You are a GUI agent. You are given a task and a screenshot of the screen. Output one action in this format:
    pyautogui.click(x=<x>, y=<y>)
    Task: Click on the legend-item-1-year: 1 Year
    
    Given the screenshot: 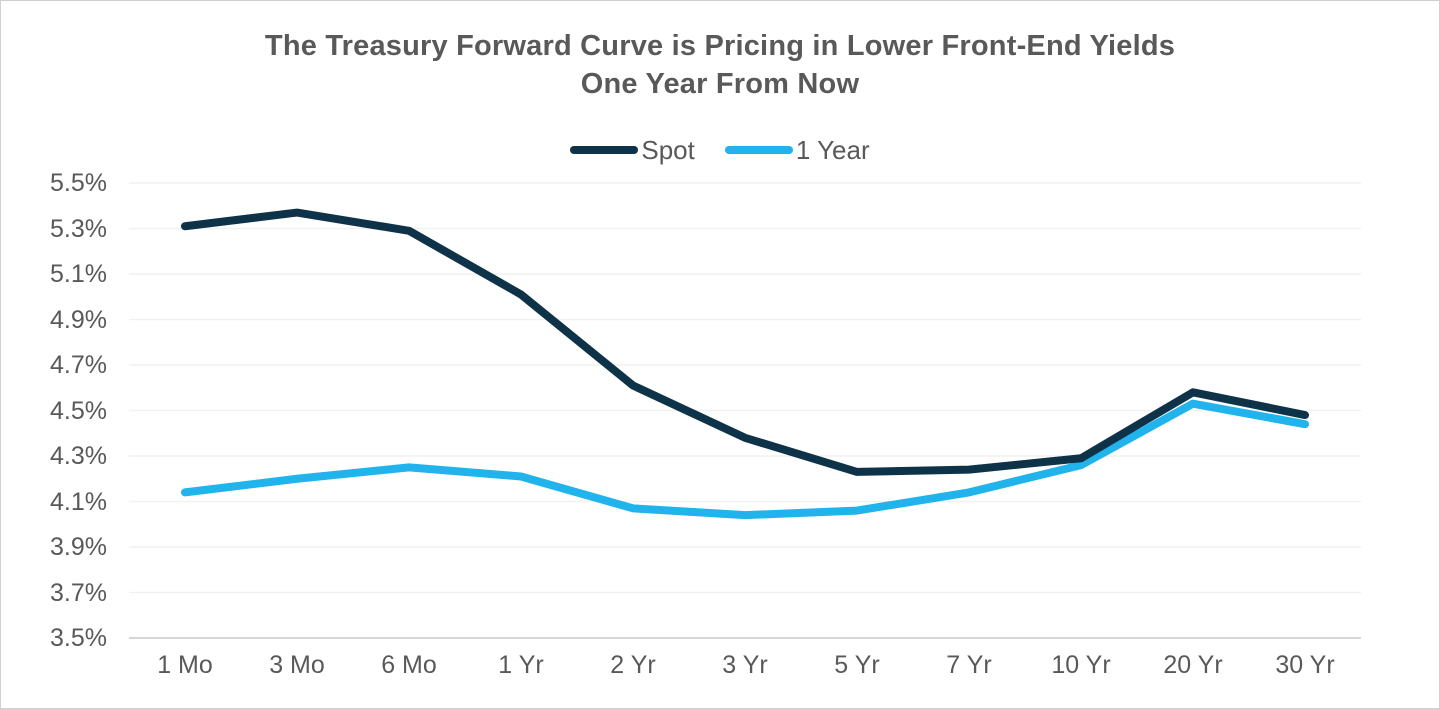 What is the action you would take?
    pyautogui.click(x=797, y=150)
    